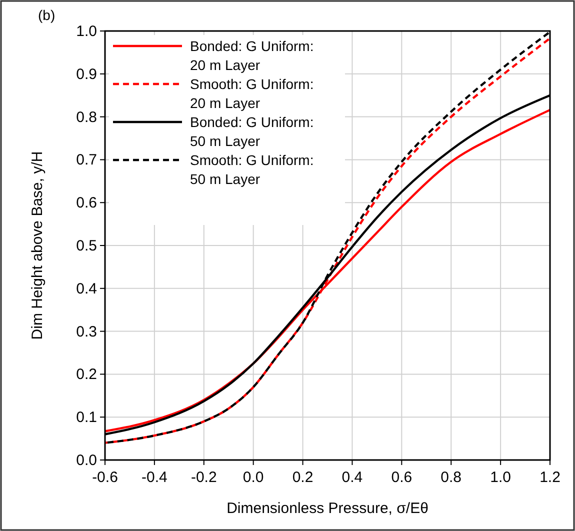  Describe the element at coordinates (253, 477) in the screenshot. I see `x-tick-label: 0.0` at that location.